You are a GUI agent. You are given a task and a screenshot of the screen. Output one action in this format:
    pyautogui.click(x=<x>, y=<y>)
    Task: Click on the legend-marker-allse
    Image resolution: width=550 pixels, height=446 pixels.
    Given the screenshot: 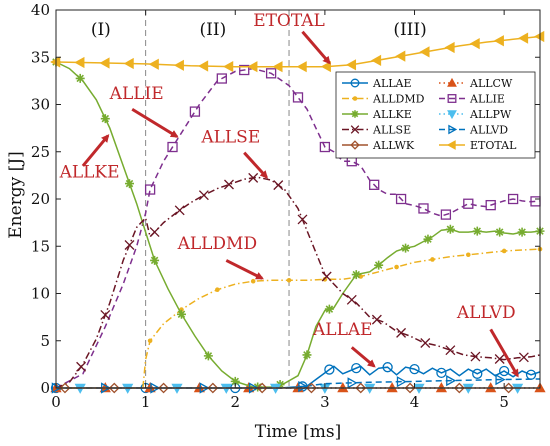 What is the action you would take?
    pyautogui.click(x=355, y=129)
    